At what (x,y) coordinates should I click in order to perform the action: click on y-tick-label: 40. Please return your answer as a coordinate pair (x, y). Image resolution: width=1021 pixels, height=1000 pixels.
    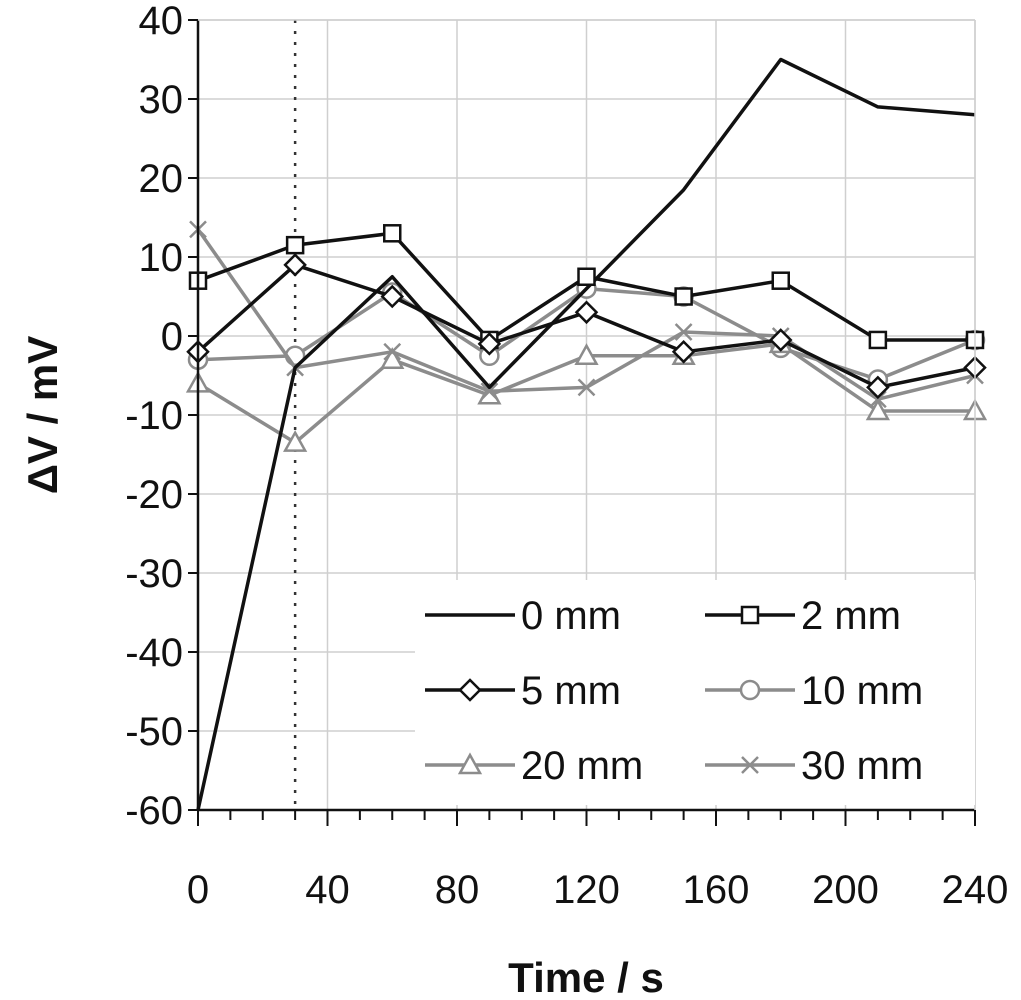
    Looking at the image, I should click on (161, 21).